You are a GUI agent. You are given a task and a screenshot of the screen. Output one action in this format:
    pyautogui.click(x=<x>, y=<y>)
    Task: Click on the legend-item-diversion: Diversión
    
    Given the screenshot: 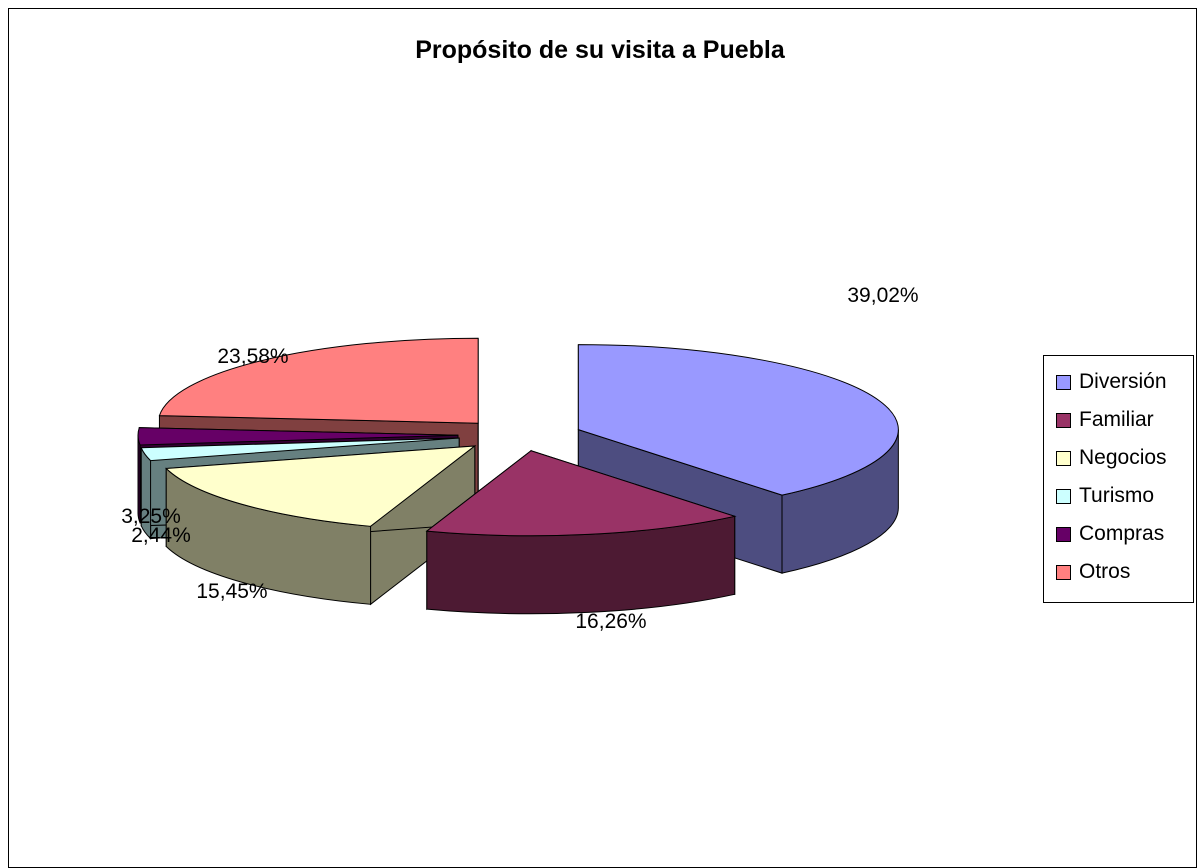 What is the action you would take?
    pyautogui.click(x=1111, y=382)
    